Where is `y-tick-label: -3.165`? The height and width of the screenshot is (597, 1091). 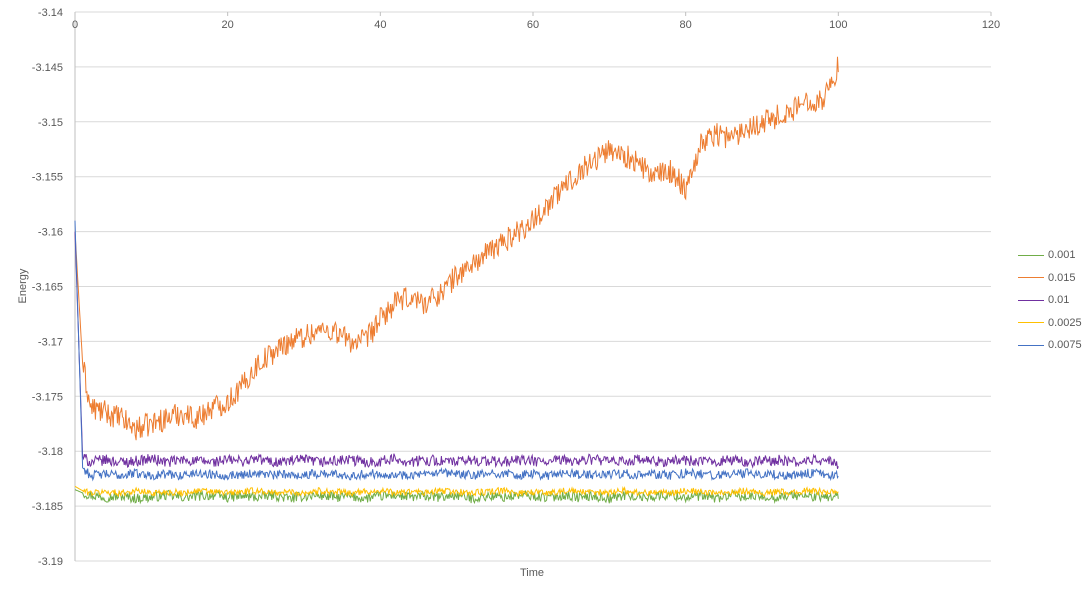
y-tick-label: -3.165 is located at coordinates (47, 288).